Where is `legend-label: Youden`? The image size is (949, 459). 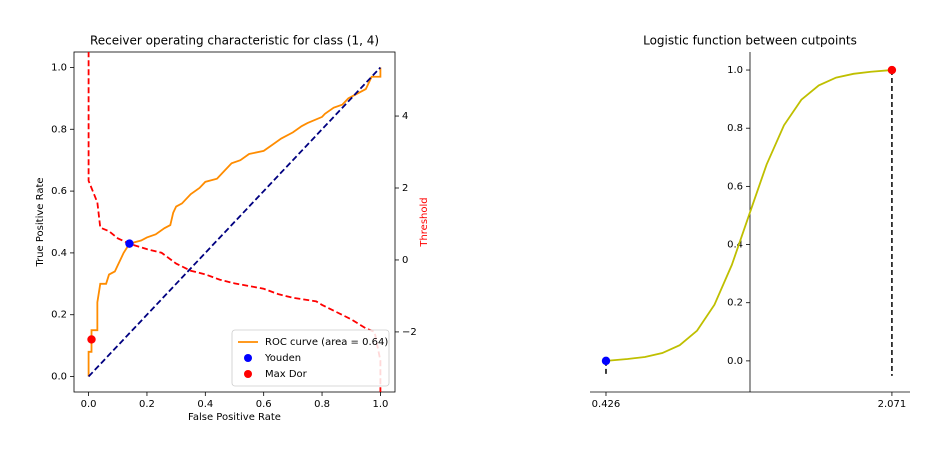
legend-label: Youden is located at coordinates (282, 358).